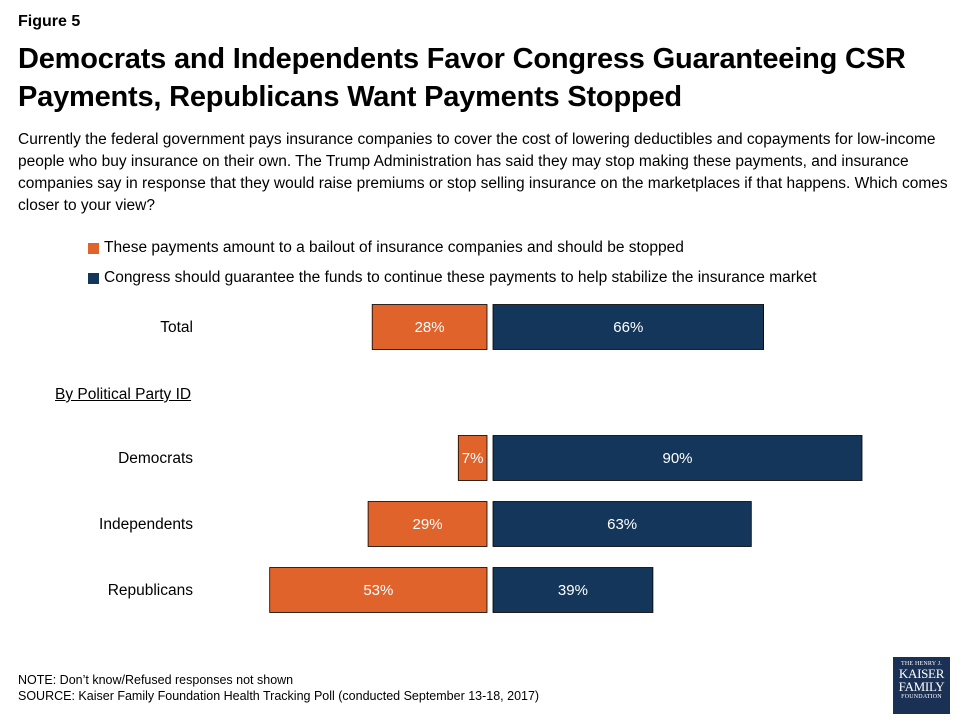 This screenshot has height=720, width=960. Describe the element at coordinates (151, 590) in the screenshot. I see `category-label-republicans: Republicans` at that location.